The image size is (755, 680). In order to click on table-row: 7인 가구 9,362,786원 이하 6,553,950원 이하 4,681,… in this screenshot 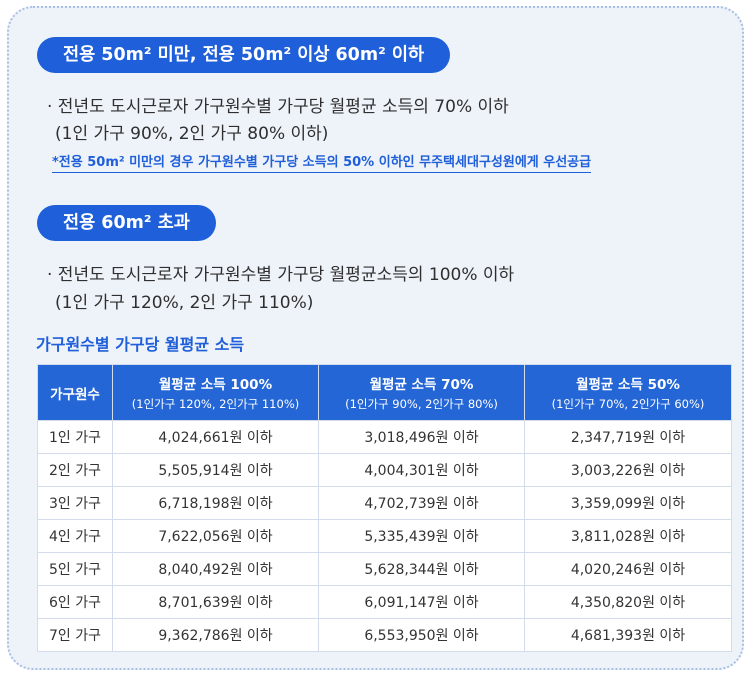, I will do `click(384, 635)`.